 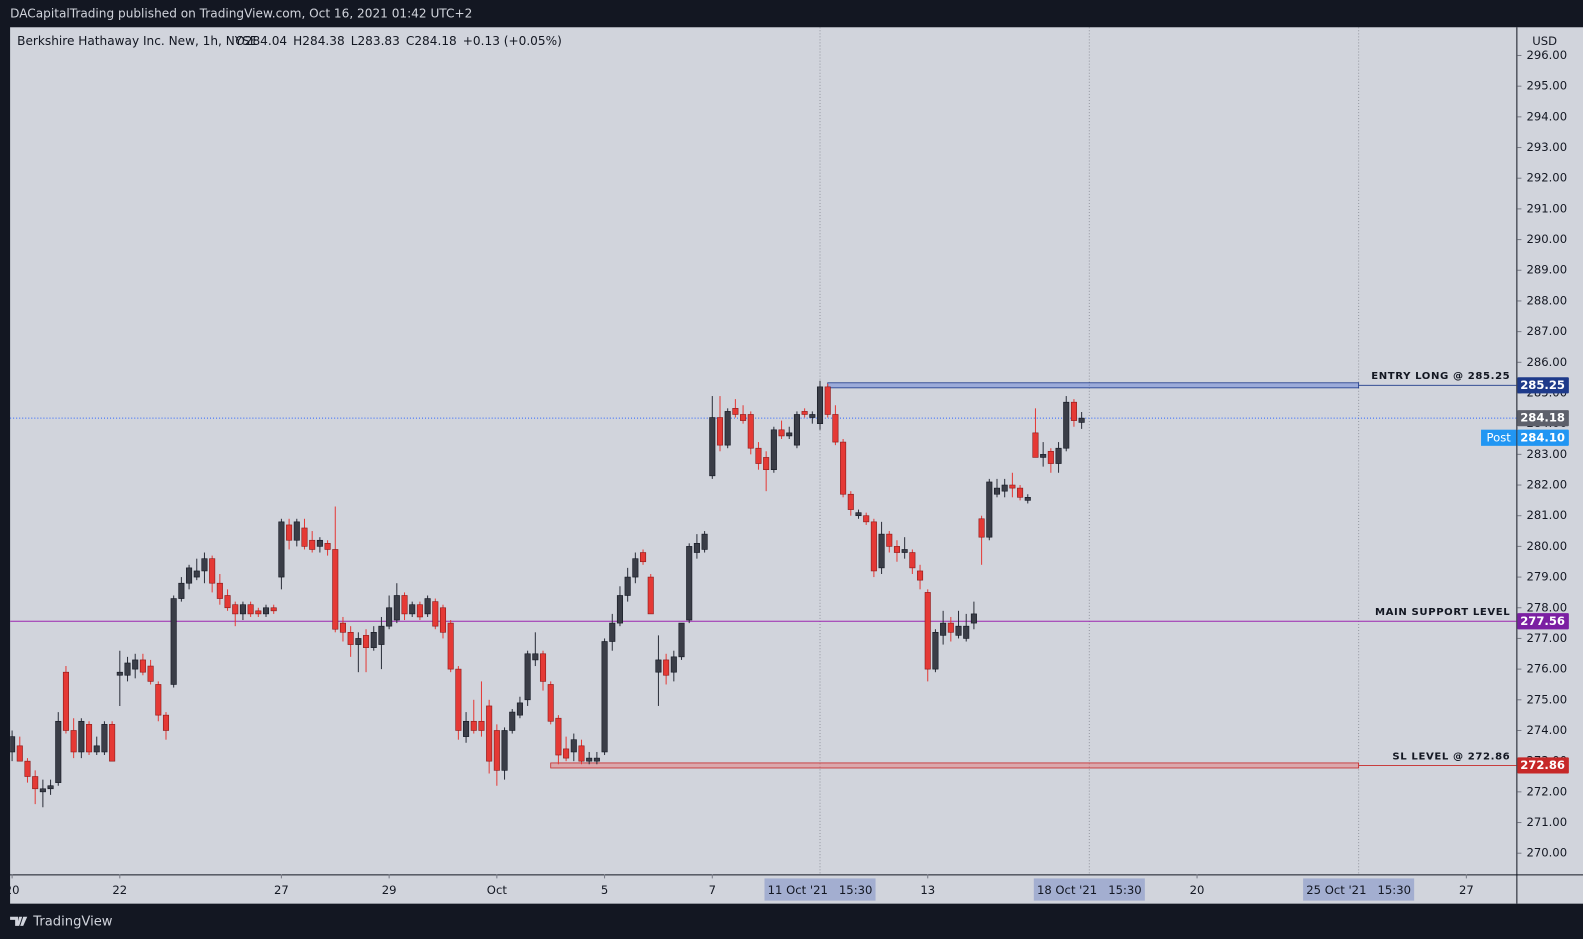 What do you see at coordinates (261, 41) in the screenshot?
I see `legend-value: O284.04` at bounding box center [261, 41].